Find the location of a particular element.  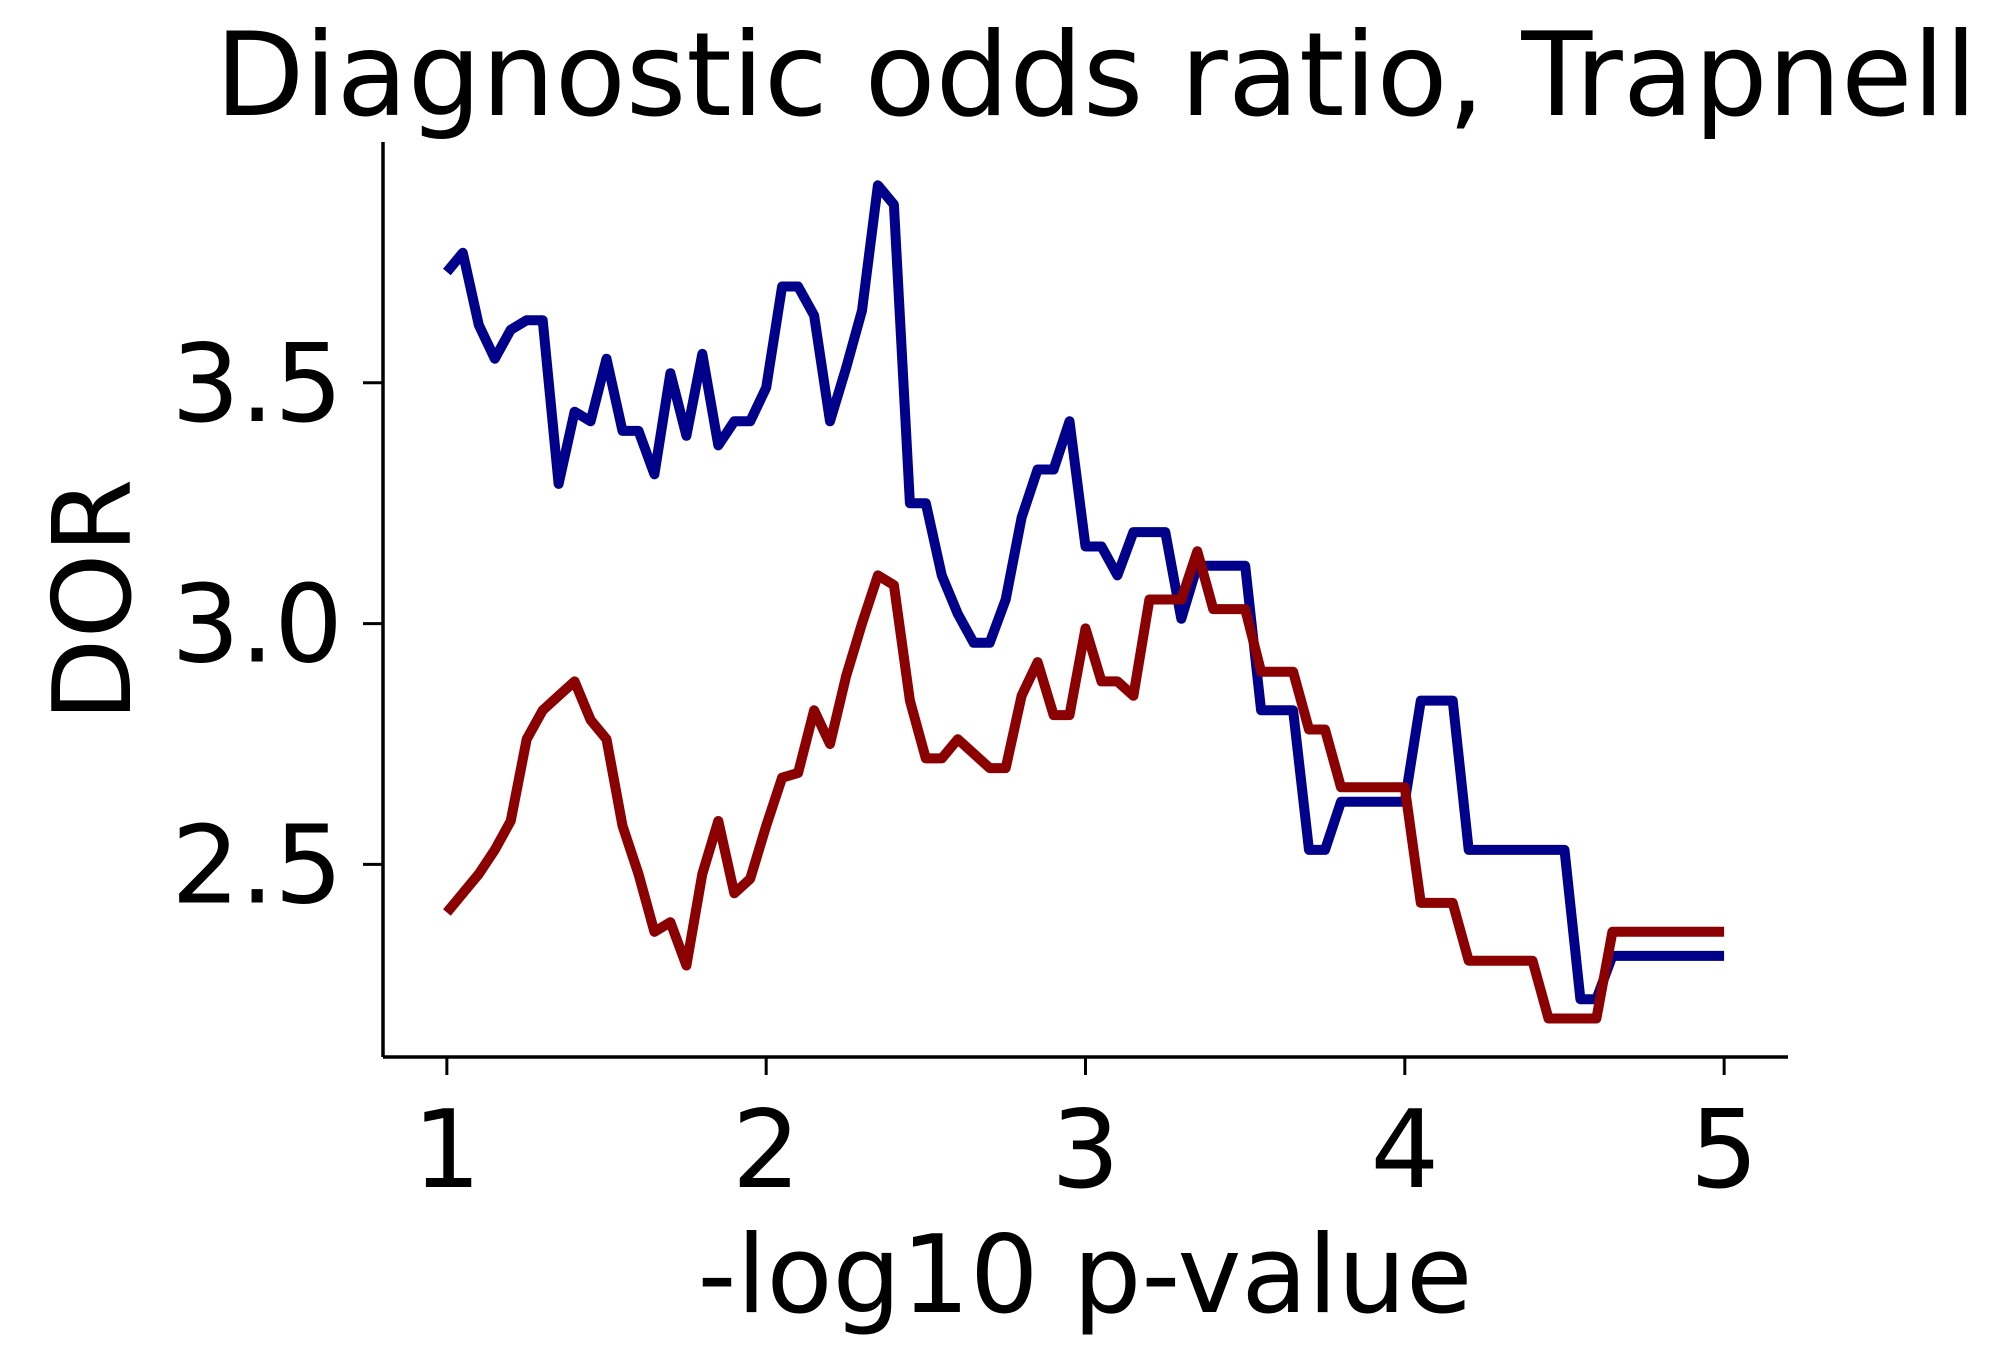

x-tick-label: 3 is located at coordinates (1085, 1150).